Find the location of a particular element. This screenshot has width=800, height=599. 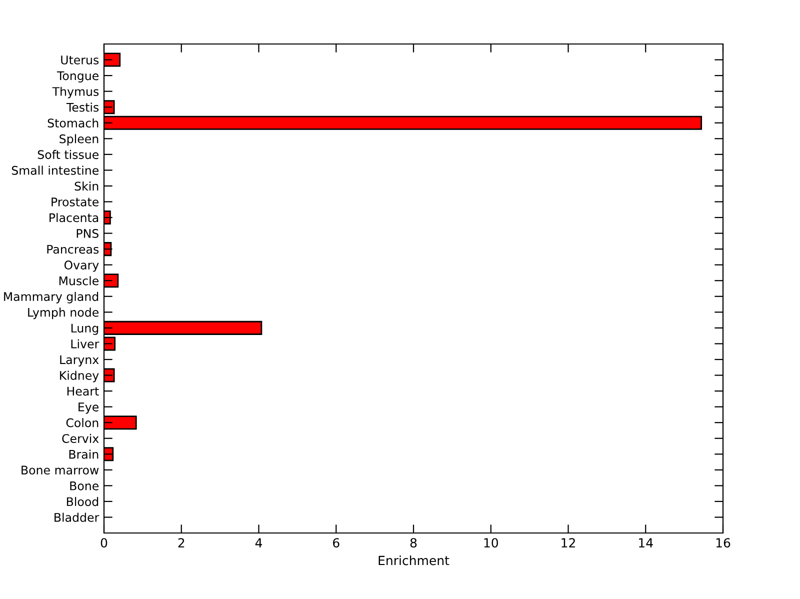

y-tick-label: Heart is located at coordinates (83, 391).